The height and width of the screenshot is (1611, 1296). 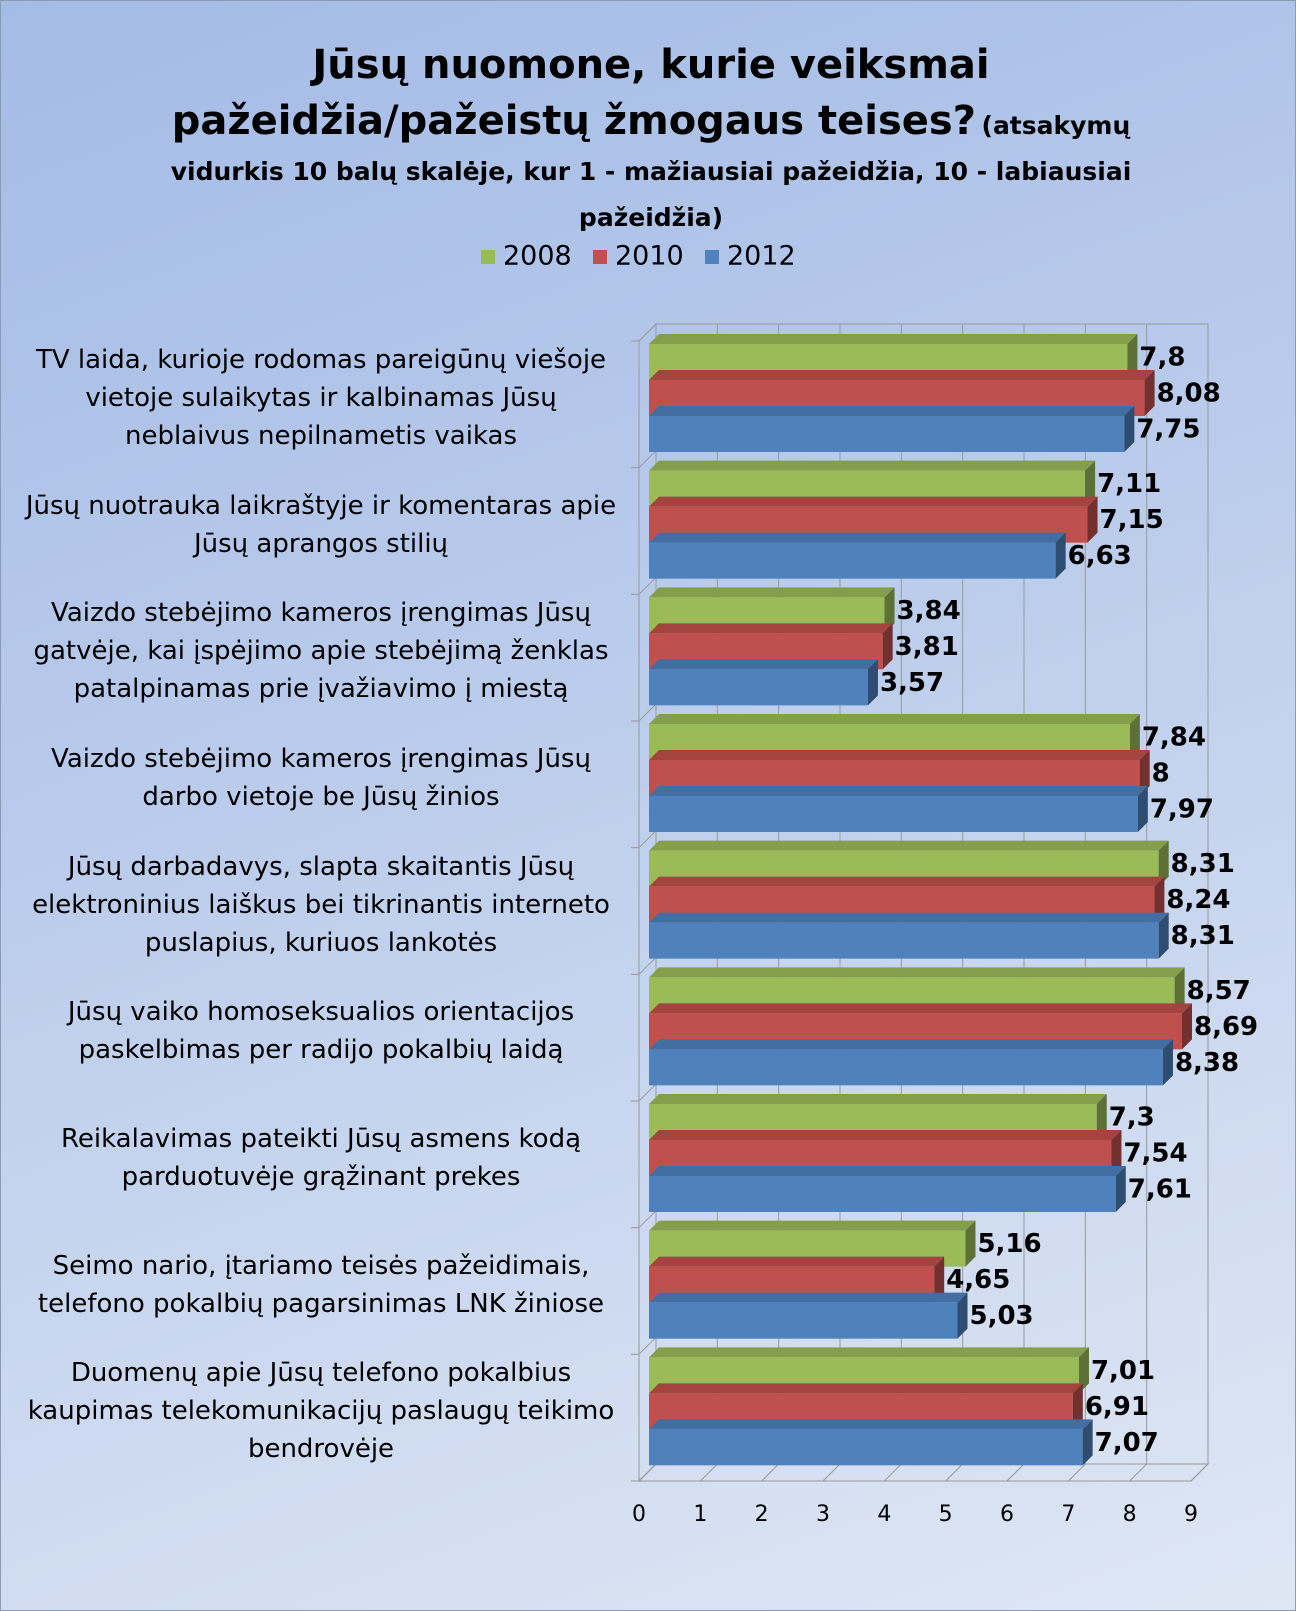 What do you see at coordinates (700, 1514) in the screenshot?
I see `x-tick-label: 1` at bounding box center [700, 1514].